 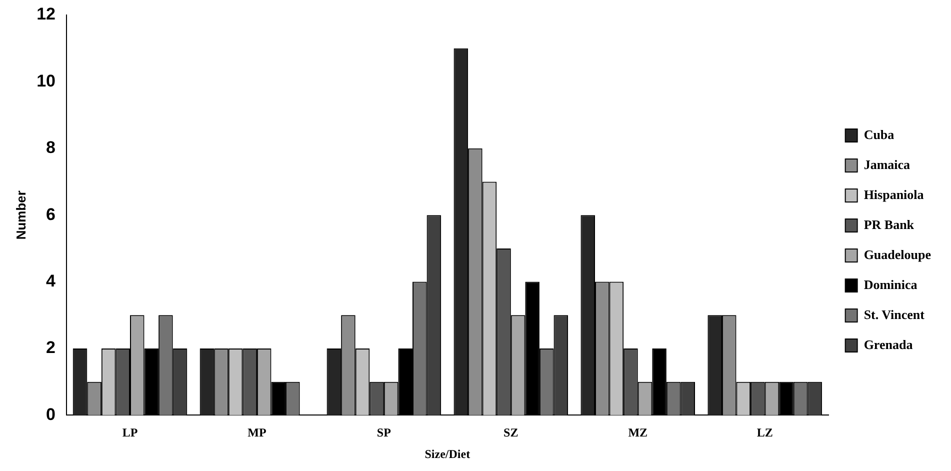 I want to click on x-tick-label: SP, so click(x=383, y=432).